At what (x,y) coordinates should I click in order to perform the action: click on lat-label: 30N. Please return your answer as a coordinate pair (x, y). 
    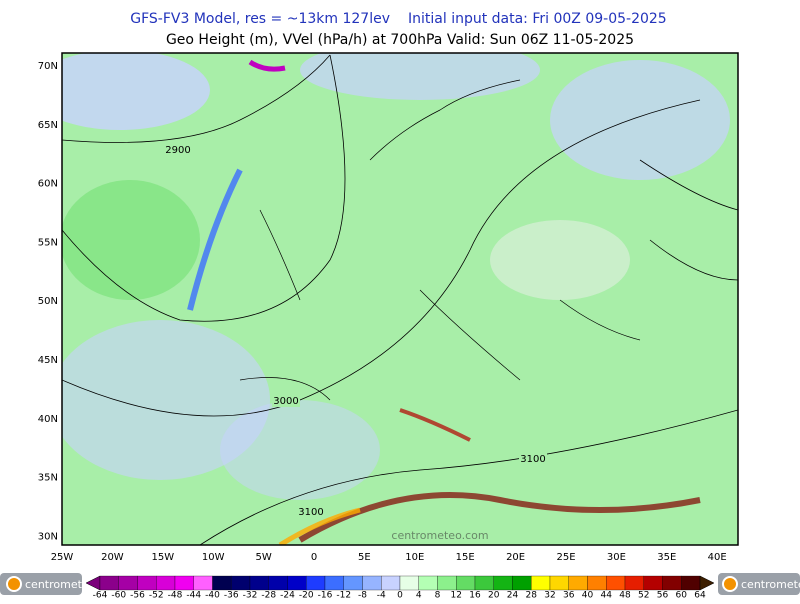
    Looking at the image, I should click on (48, 536).